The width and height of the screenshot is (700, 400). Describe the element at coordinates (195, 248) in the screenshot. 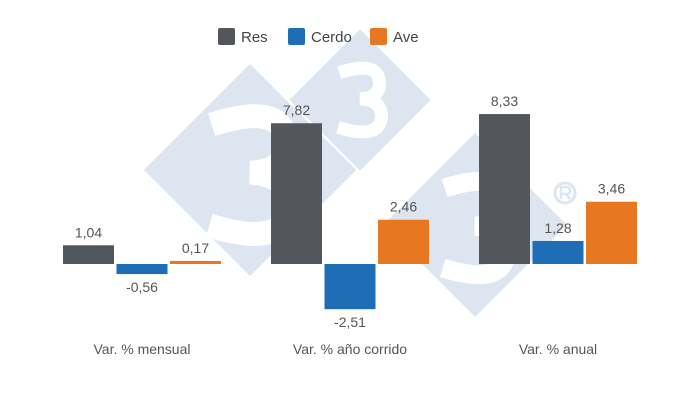

I see `data-label: 0,17` at that location.